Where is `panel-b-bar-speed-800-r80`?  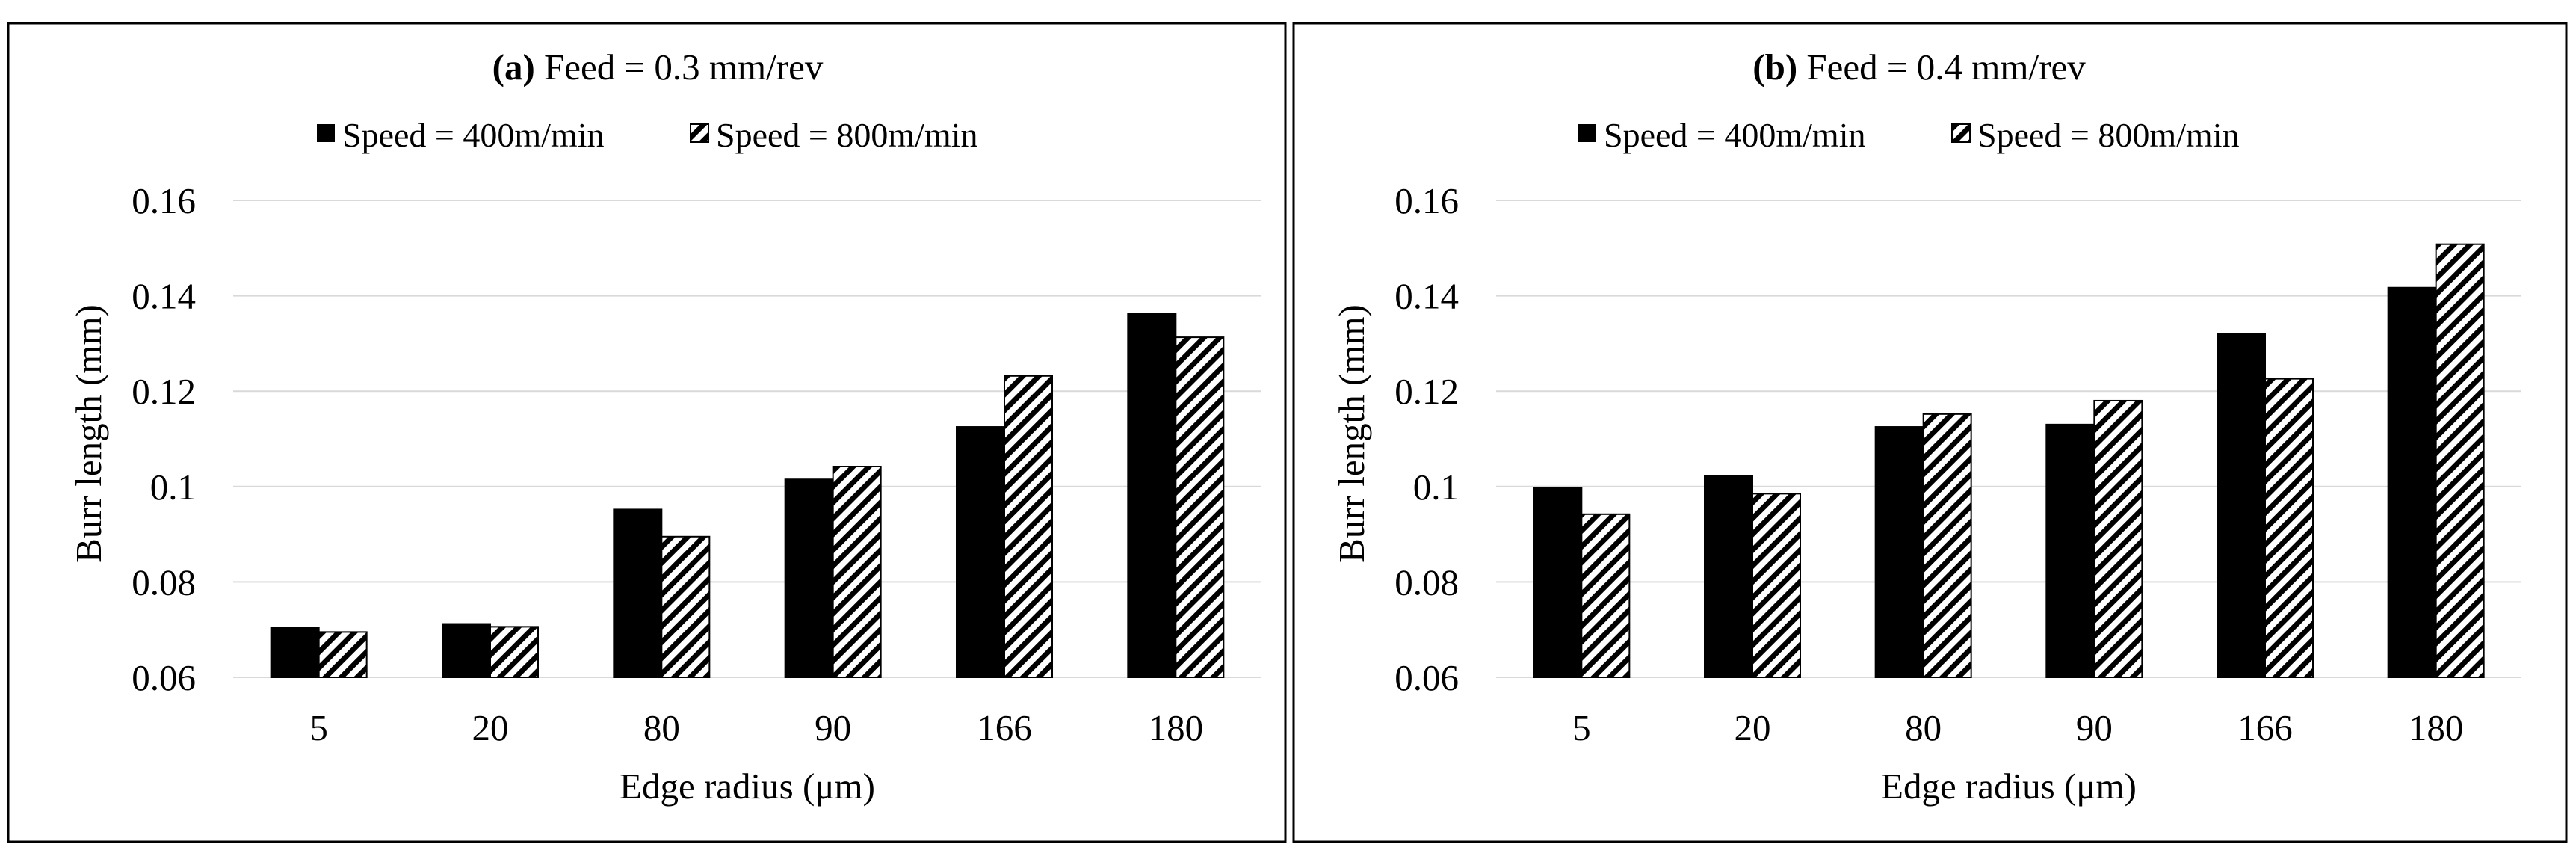 panel-b-bar-speed-800-r80 is located at coordinates (1947, 545).